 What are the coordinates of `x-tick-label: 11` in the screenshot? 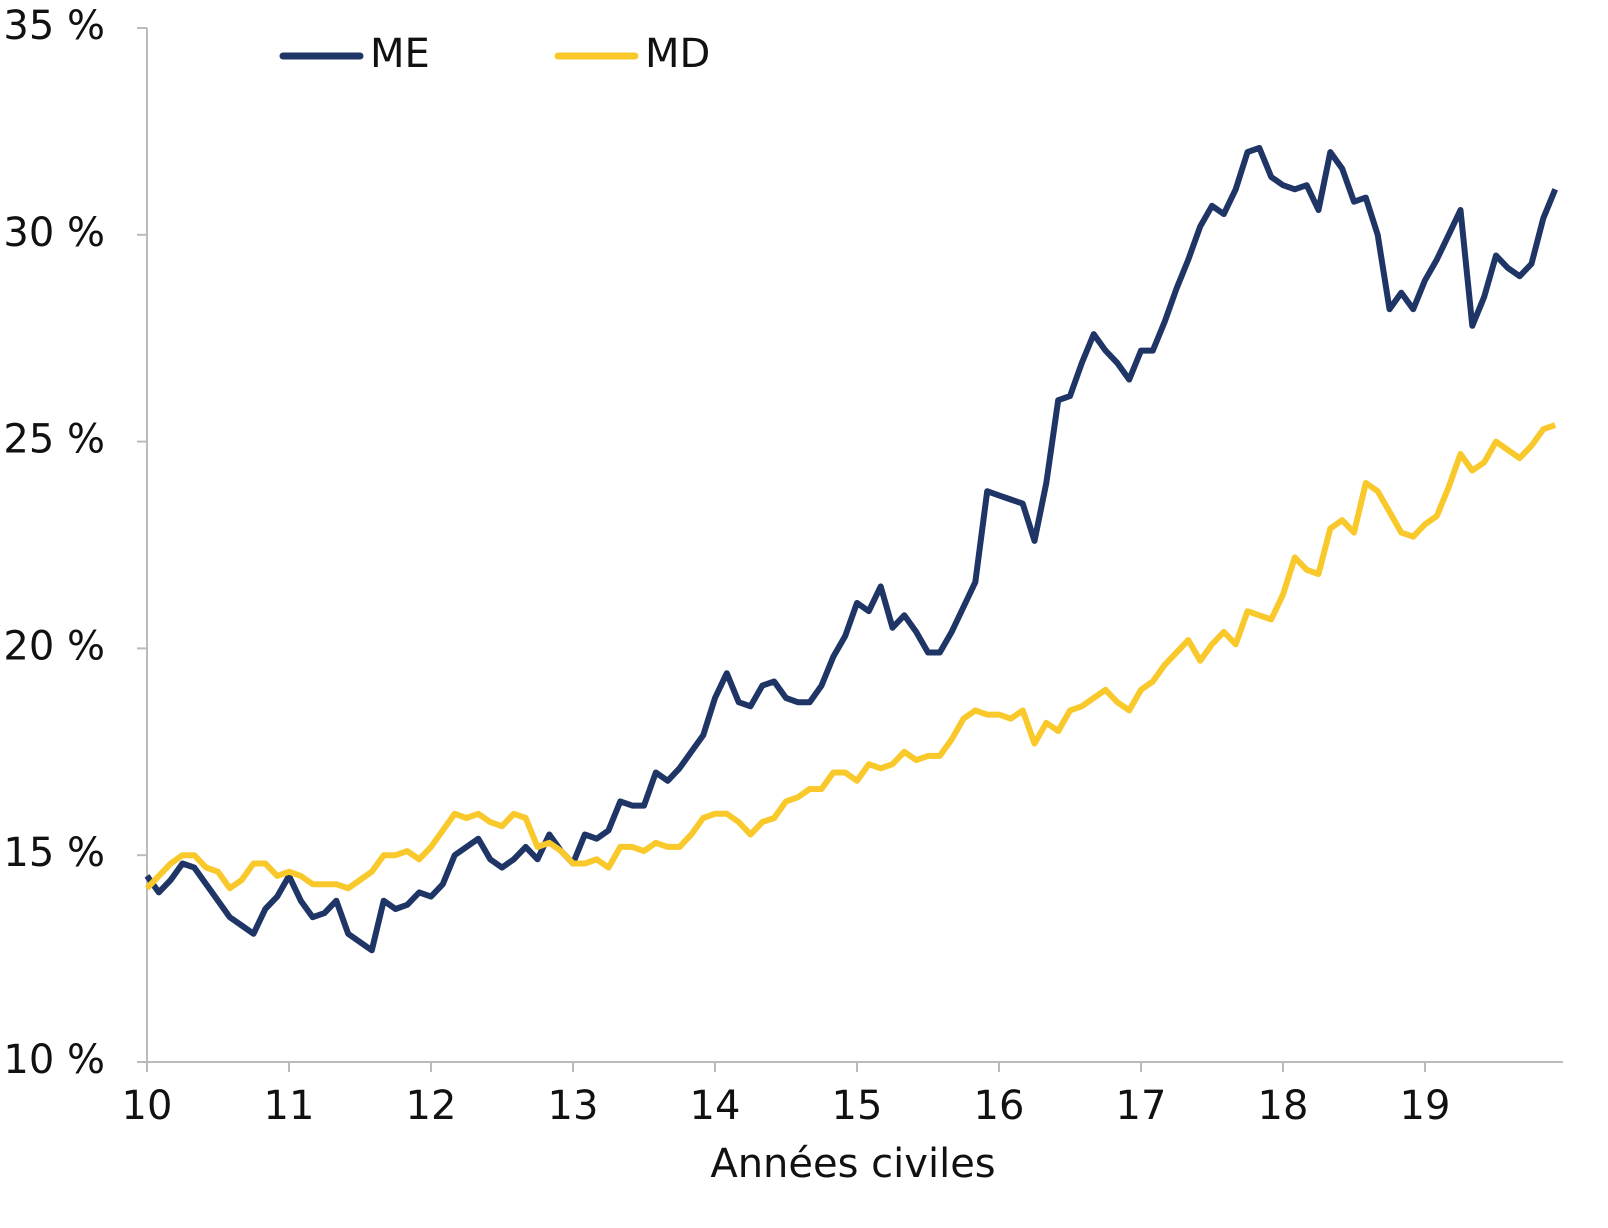 It's located at (289, 1106).